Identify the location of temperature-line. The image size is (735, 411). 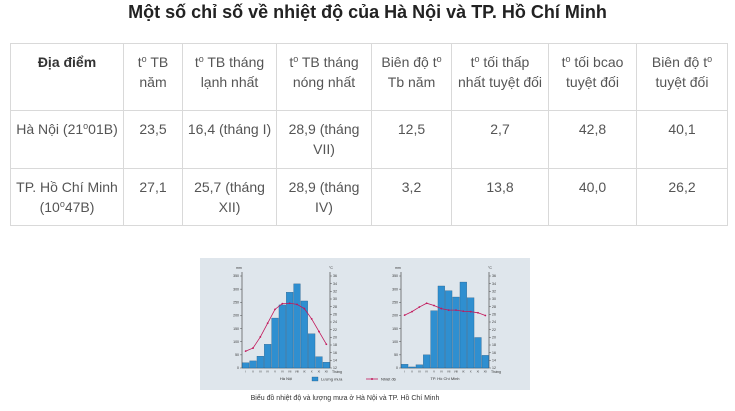
(445, 309).